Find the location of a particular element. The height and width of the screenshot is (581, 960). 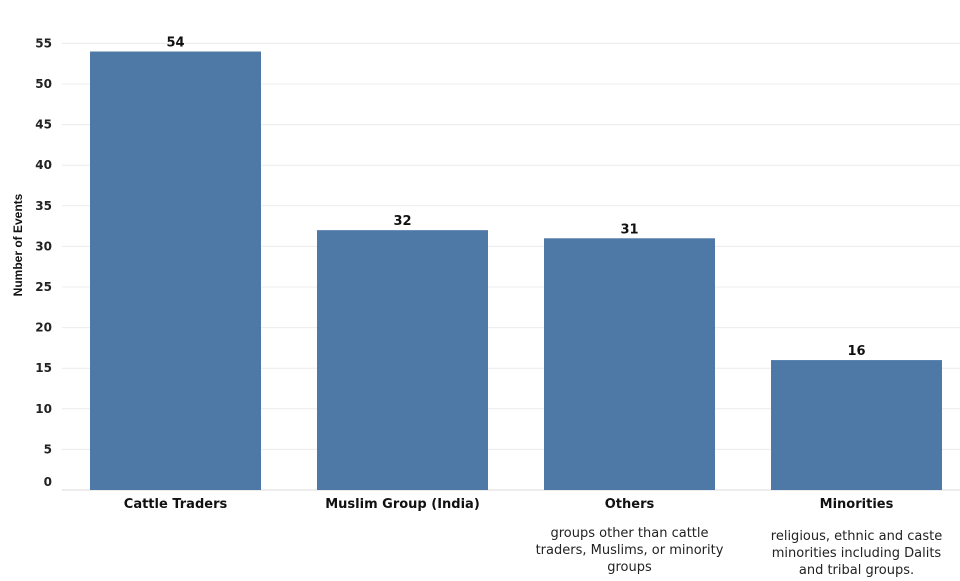

data-label: 54 is located at coordinates (175, 43).